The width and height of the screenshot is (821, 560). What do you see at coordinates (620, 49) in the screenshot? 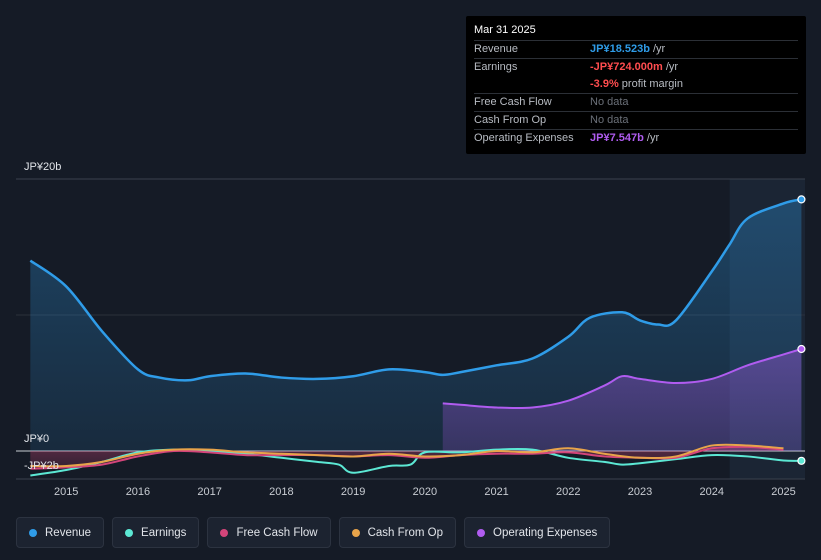
I see `tooltip-value: JP¥18.523b` at bounding box center [620, 49].